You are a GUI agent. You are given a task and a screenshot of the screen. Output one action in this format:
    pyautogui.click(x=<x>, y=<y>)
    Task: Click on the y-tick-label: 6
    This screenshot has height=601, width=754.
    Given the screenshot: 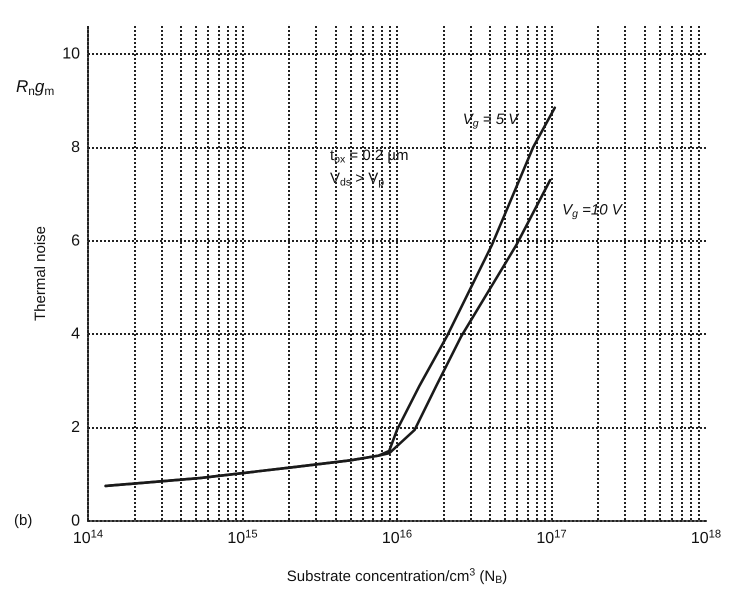 What is the action you would take?
    pyautogui.click(x=75, y=241)
    